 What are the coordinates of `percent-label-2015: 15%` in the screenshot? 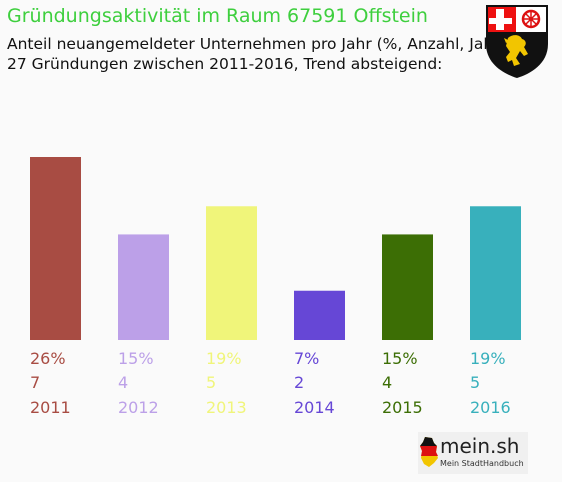 It's located at (400, 358).